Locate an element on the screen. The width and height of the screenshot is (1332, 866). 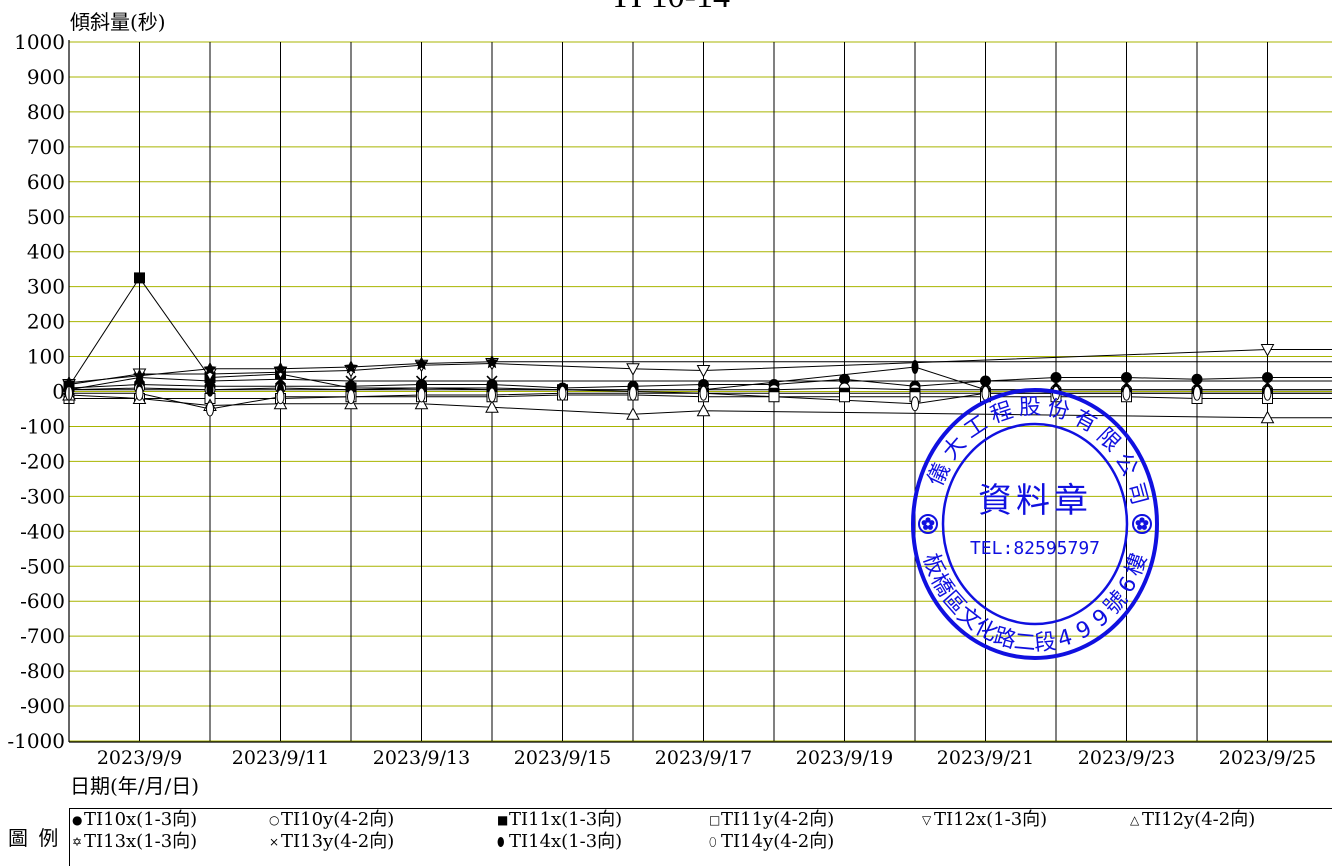
stamp-inner-ring is located at coordinates (1035, 524).